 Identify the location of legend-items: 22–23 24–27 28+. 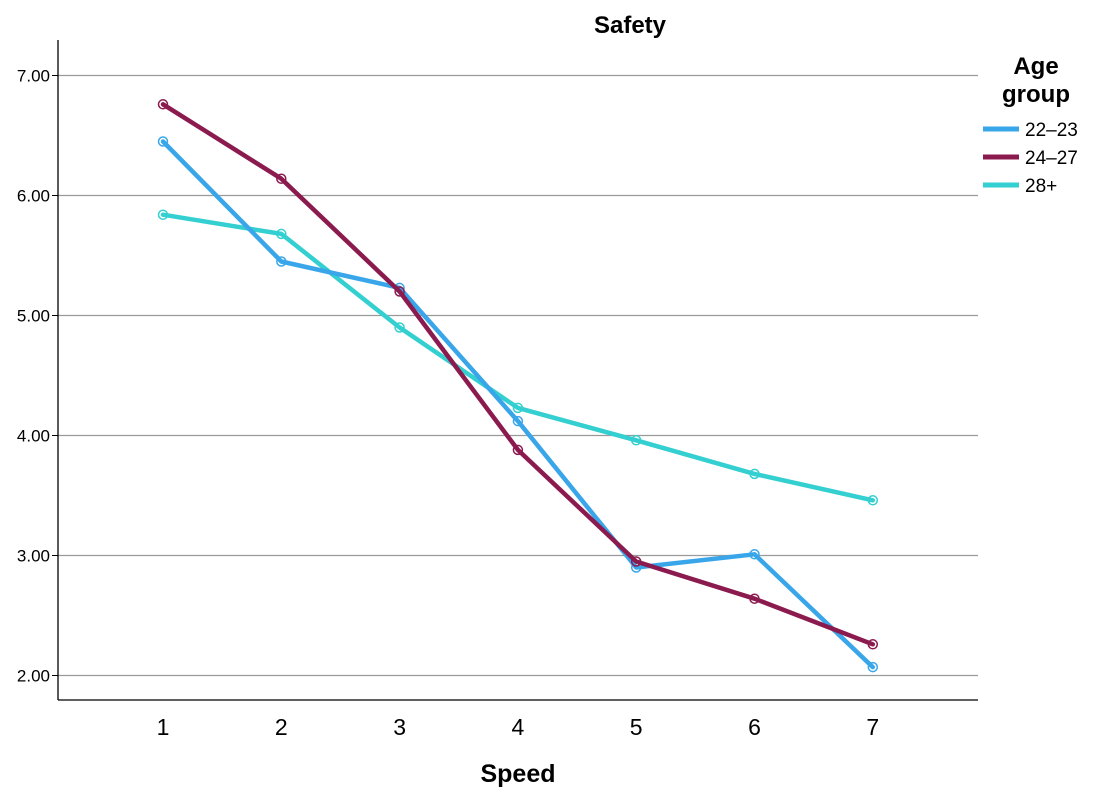
(1030, 158).